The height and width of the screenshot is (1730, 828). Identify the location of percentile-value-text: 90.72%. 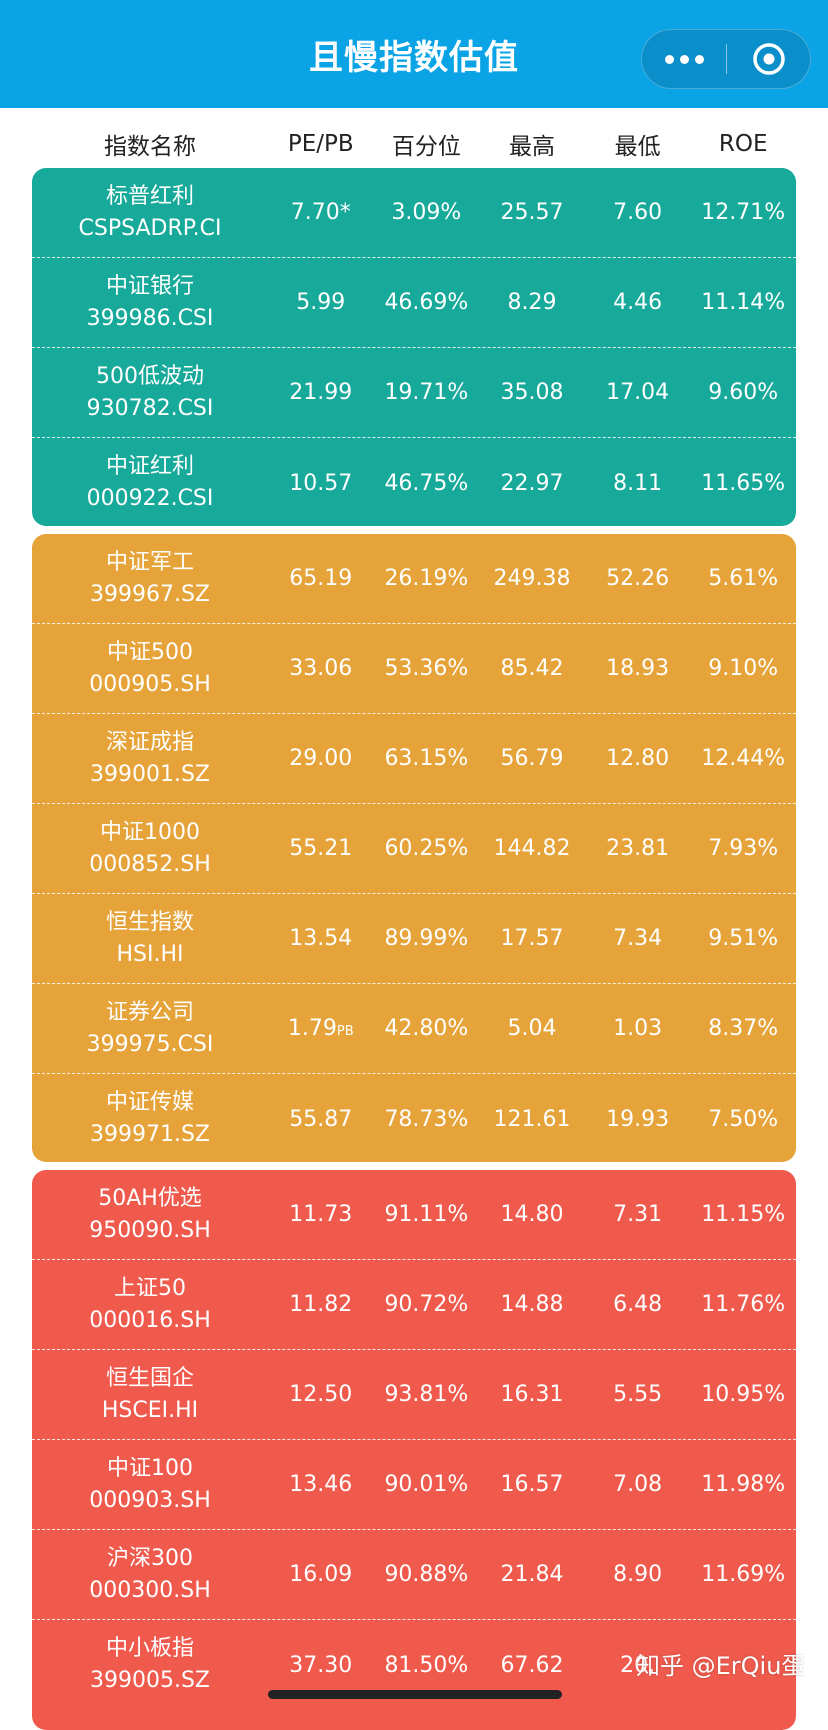
(426, 1304).